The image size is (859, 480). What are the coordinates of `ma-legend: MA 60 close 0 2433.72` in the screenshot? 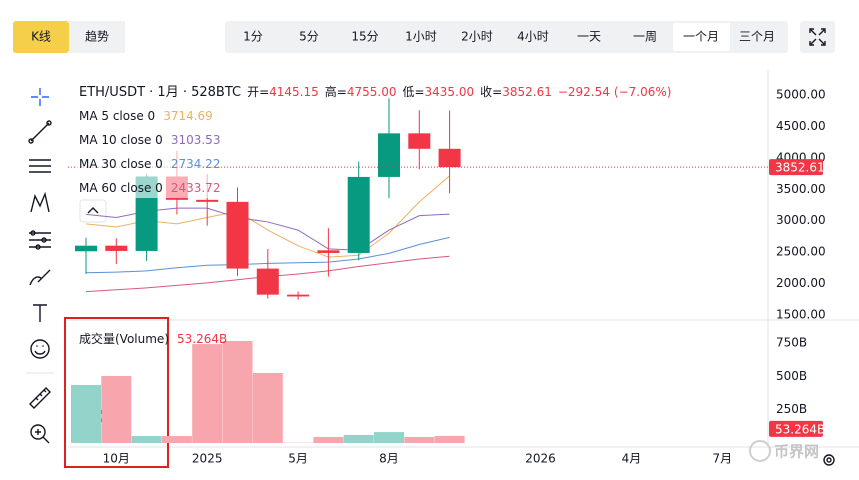 It's located at (149, 188).